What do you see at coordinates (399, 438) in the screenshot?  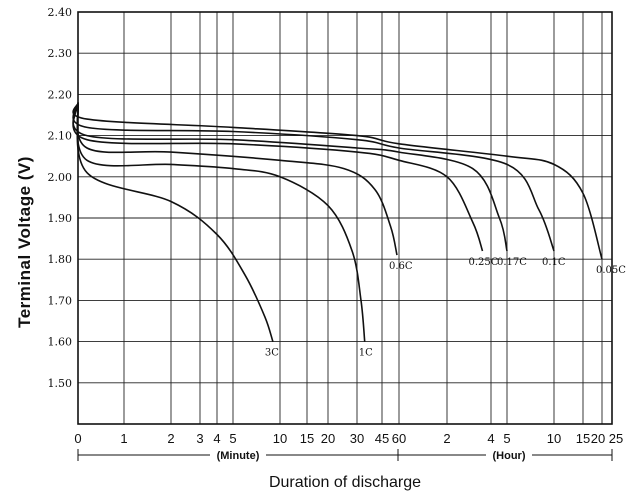 I see `x-tick-label: 60` at bounding box center [399, 438].